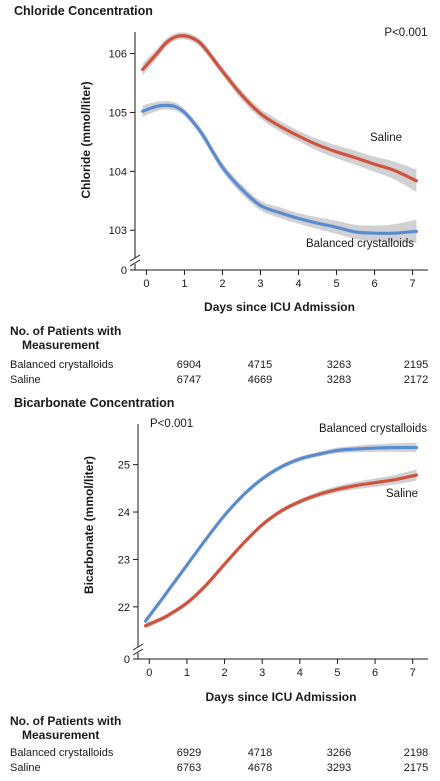 The height and width of the screenshot is (781, 440). I want to click on y-axis-label: Bicarbonate (mmol/liter), so click(89, 525).